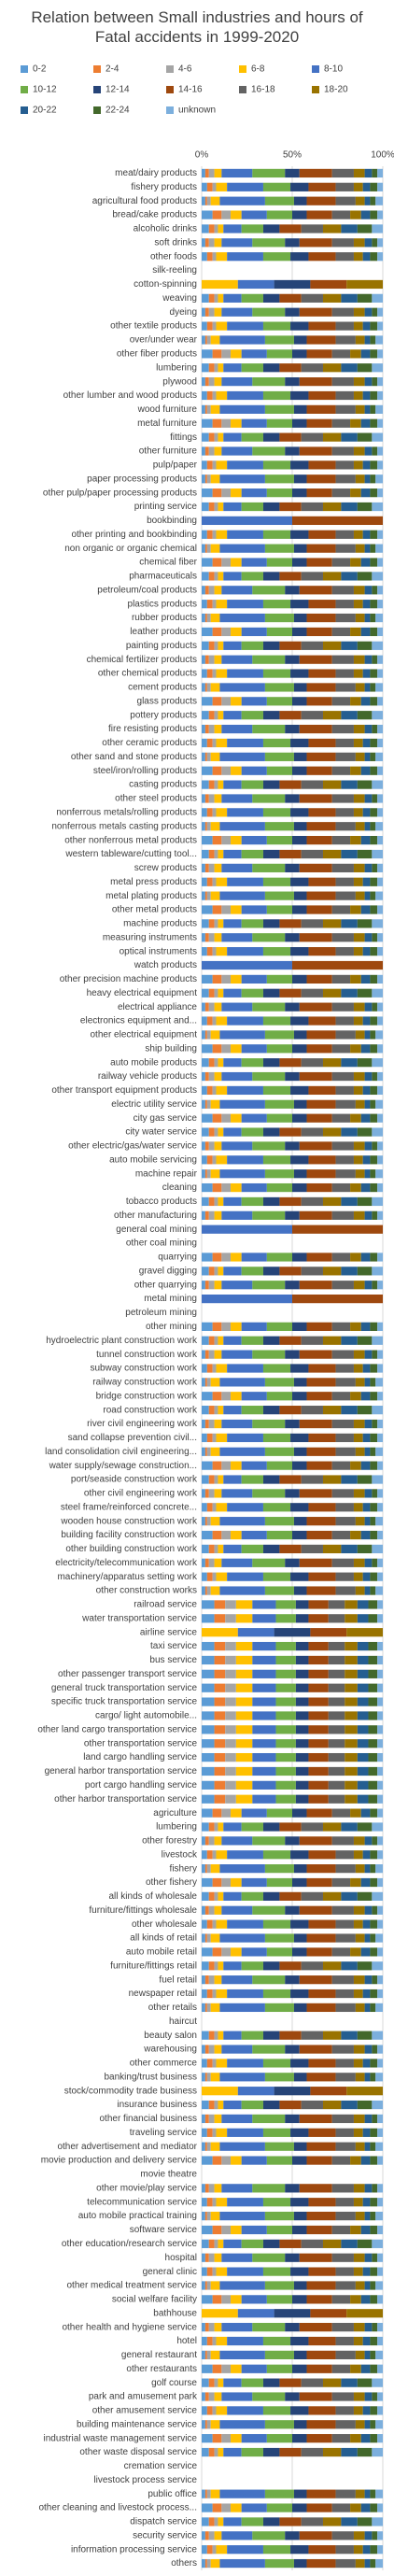  Describe the element at coordinates (150, 2077) in the screenshot. I see `y-tick-label: banking/trust business` at that location.